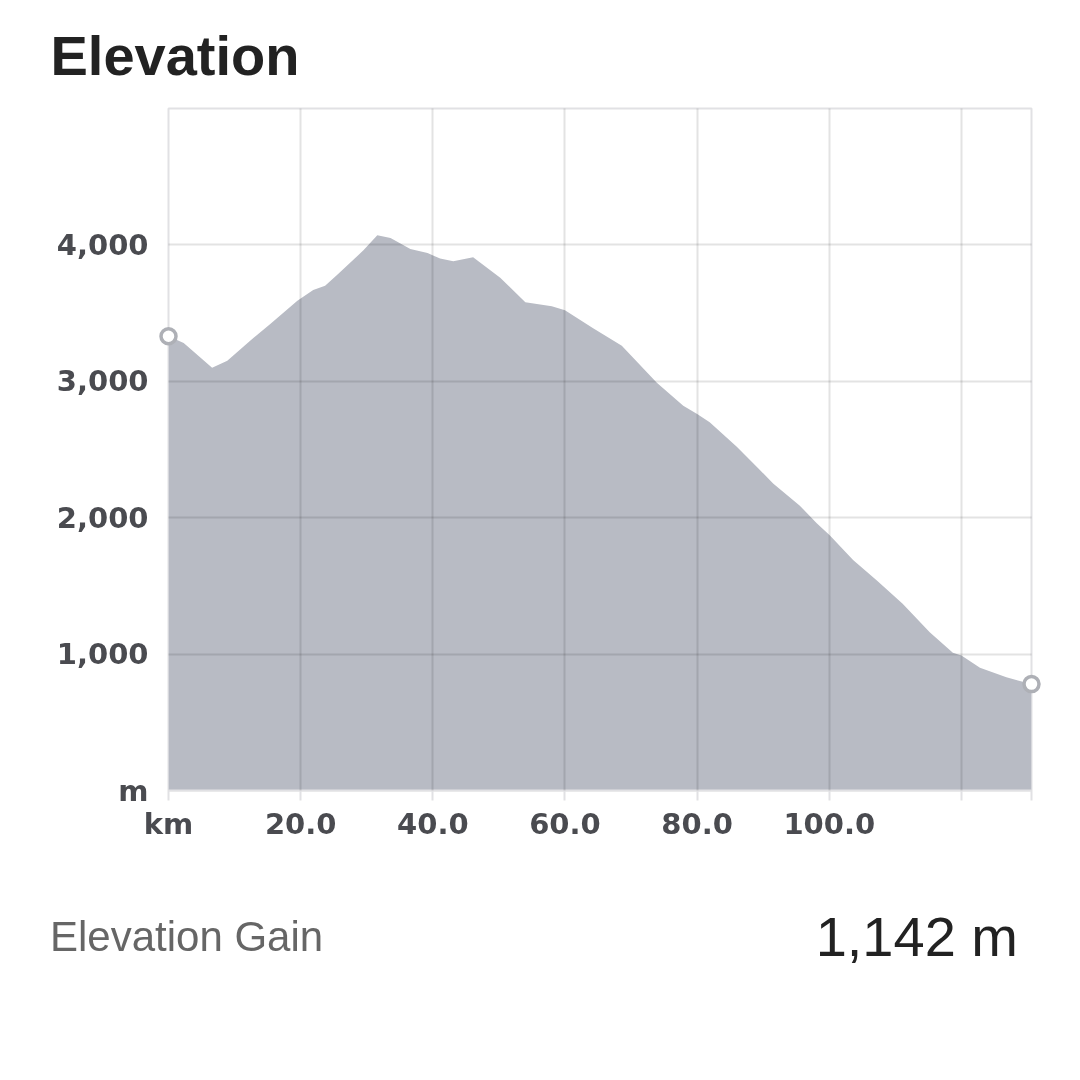  What do you see at coordinates (565, 823) in the screenshot?
I see `x-tick-label: 60.0` at bounding box center [565, 823].